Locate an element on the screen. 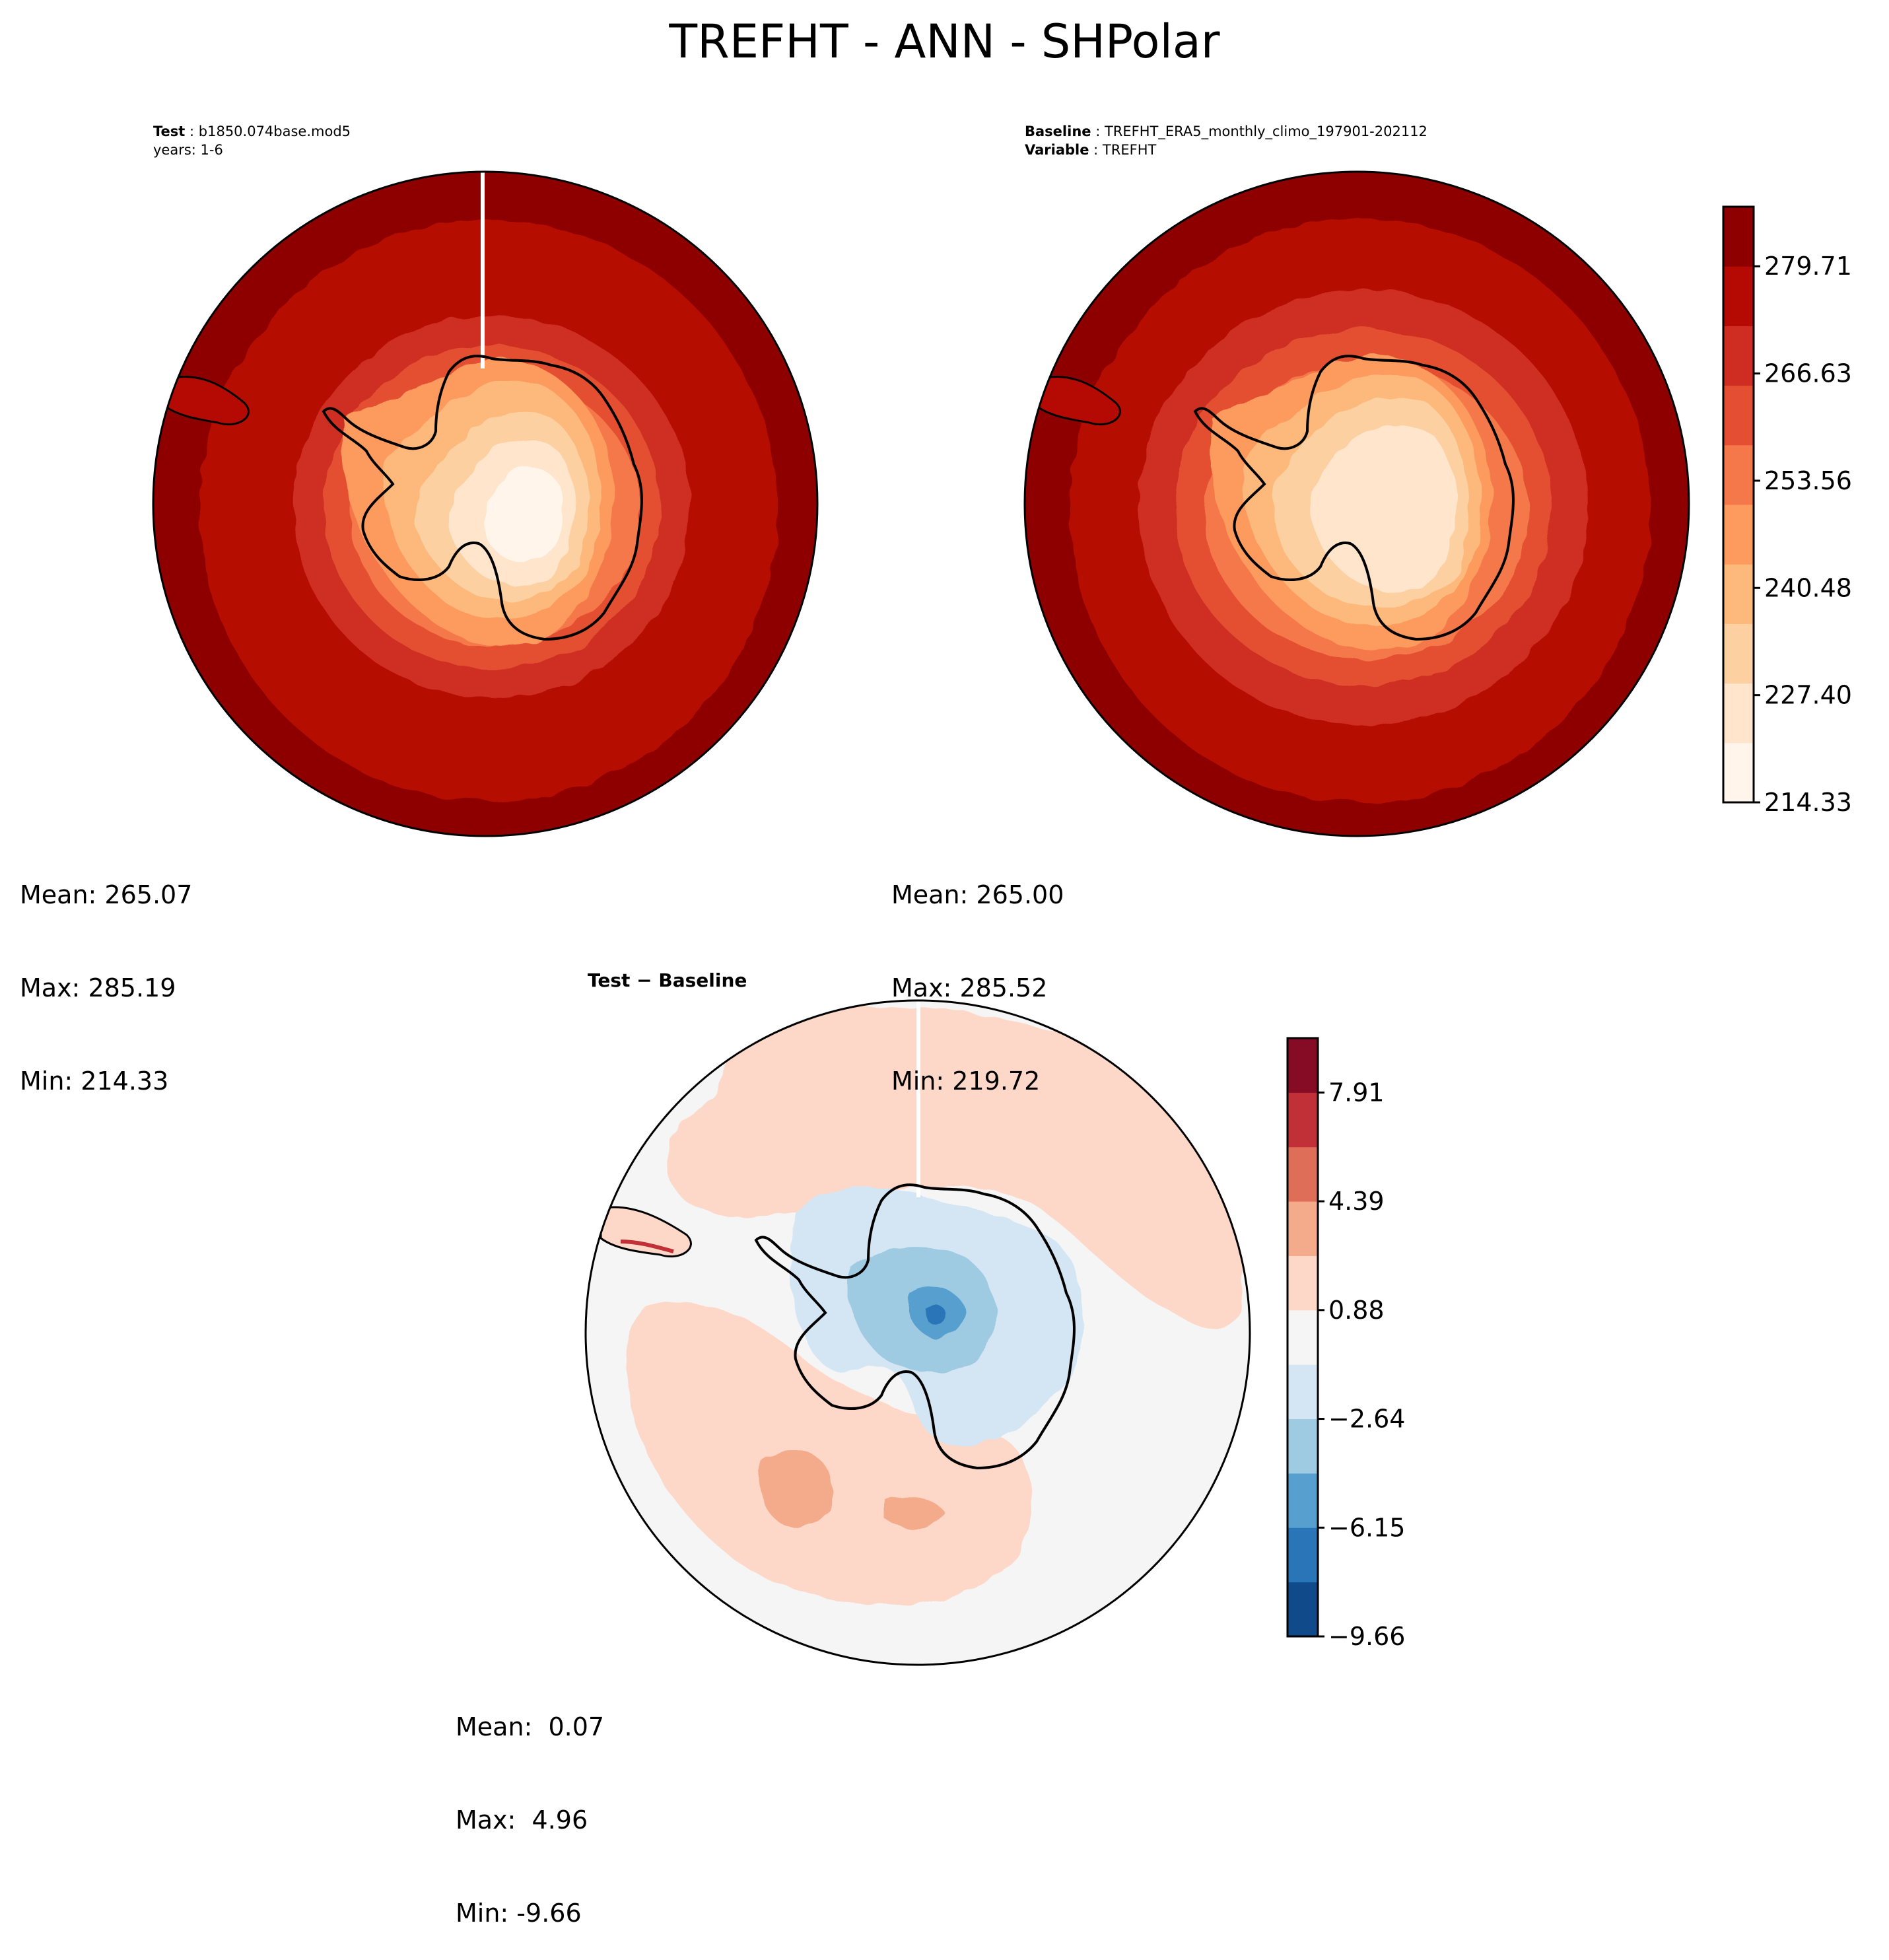 This screenshot has width=1889, height=1960. baseline-map-border is located at coordinates (1356, 503).